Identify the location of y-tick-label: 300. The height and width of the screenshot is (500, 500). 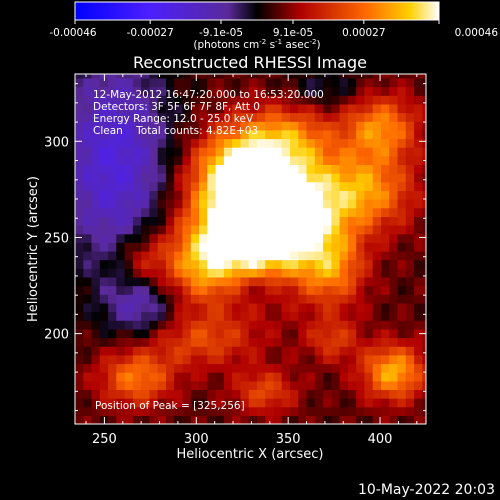
(56, 142).